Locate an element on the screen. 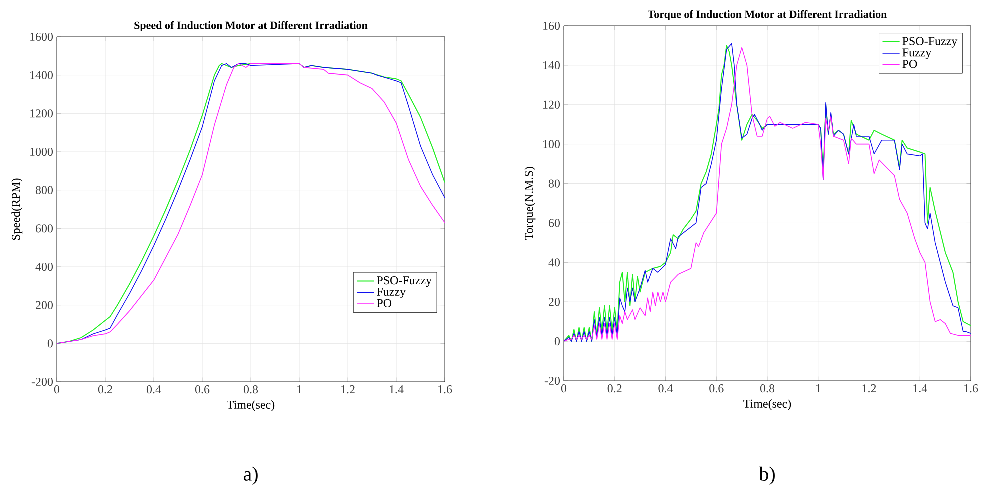  y-tick-label: 160 is located at coordinates (552, 26).